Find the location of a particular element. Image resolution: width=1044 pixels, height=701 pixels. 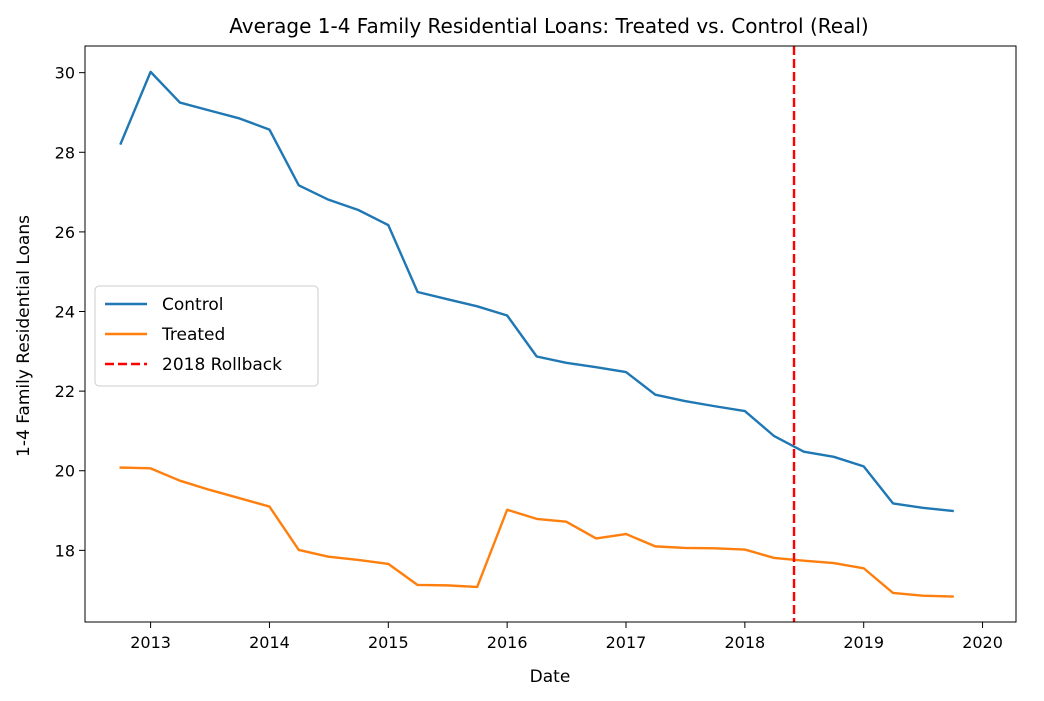

x-tick-label: 2019 is located at coordinates (863, 642).